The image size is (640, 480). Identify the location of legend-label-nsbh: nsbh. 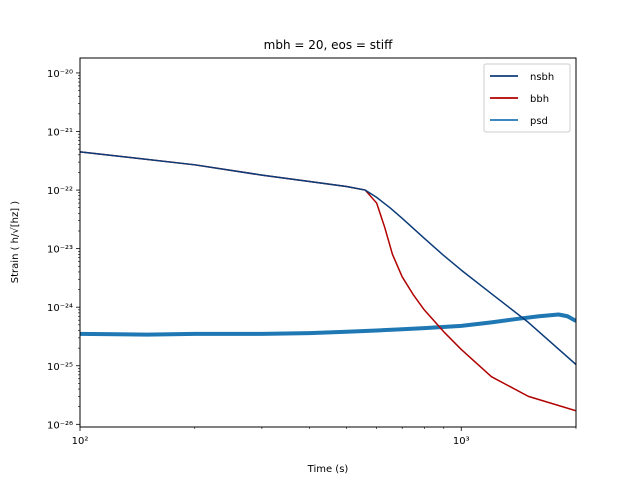
(542, 77).